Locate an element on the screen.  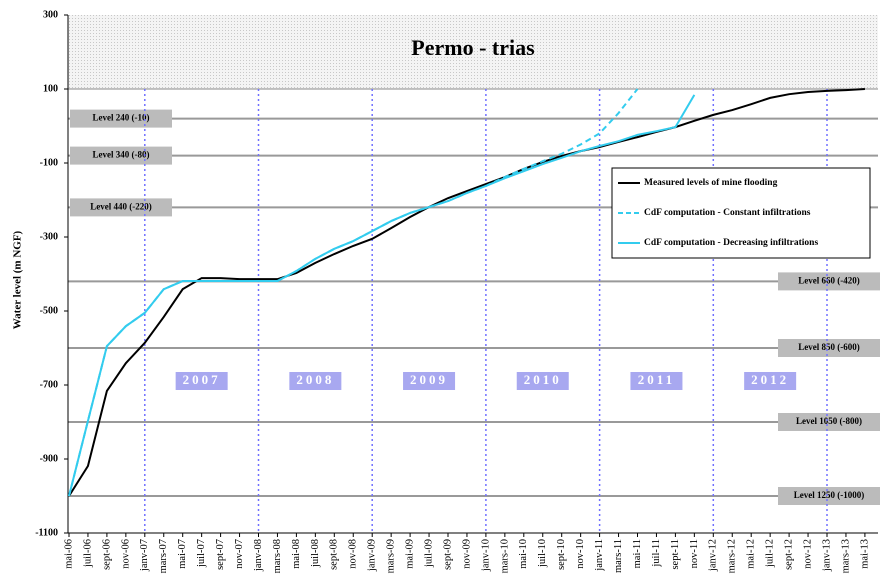
x-tick-label: janv-12 is located at coordinates (713, 555).